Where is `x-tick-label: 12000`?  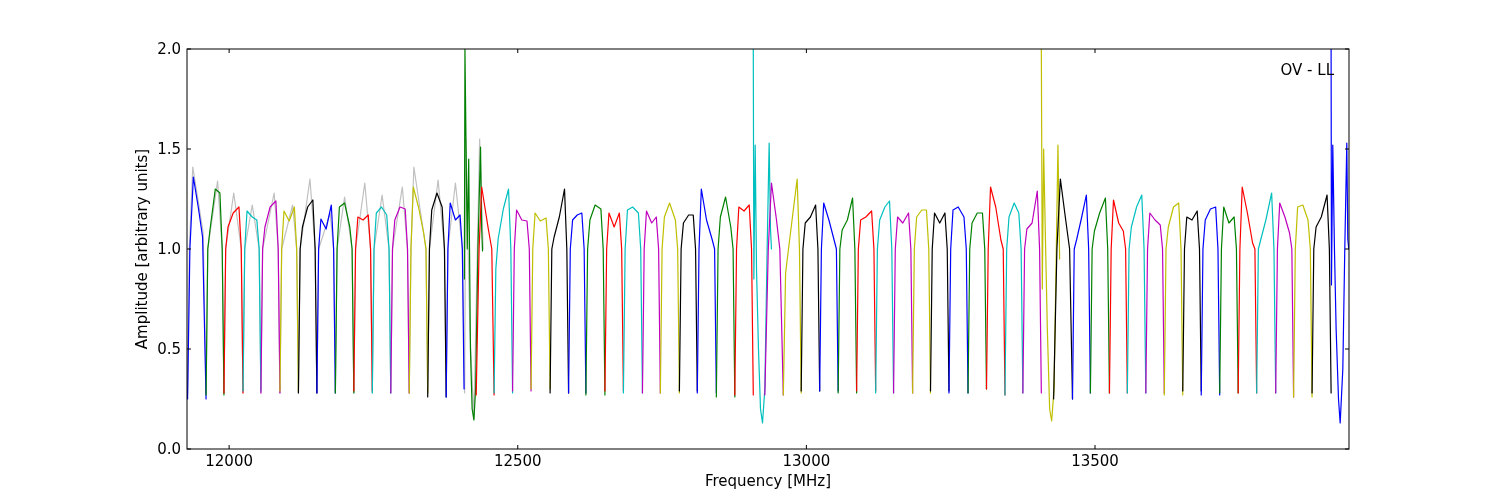
x-tick-label: 12000 is located at coordinates (229, 461).